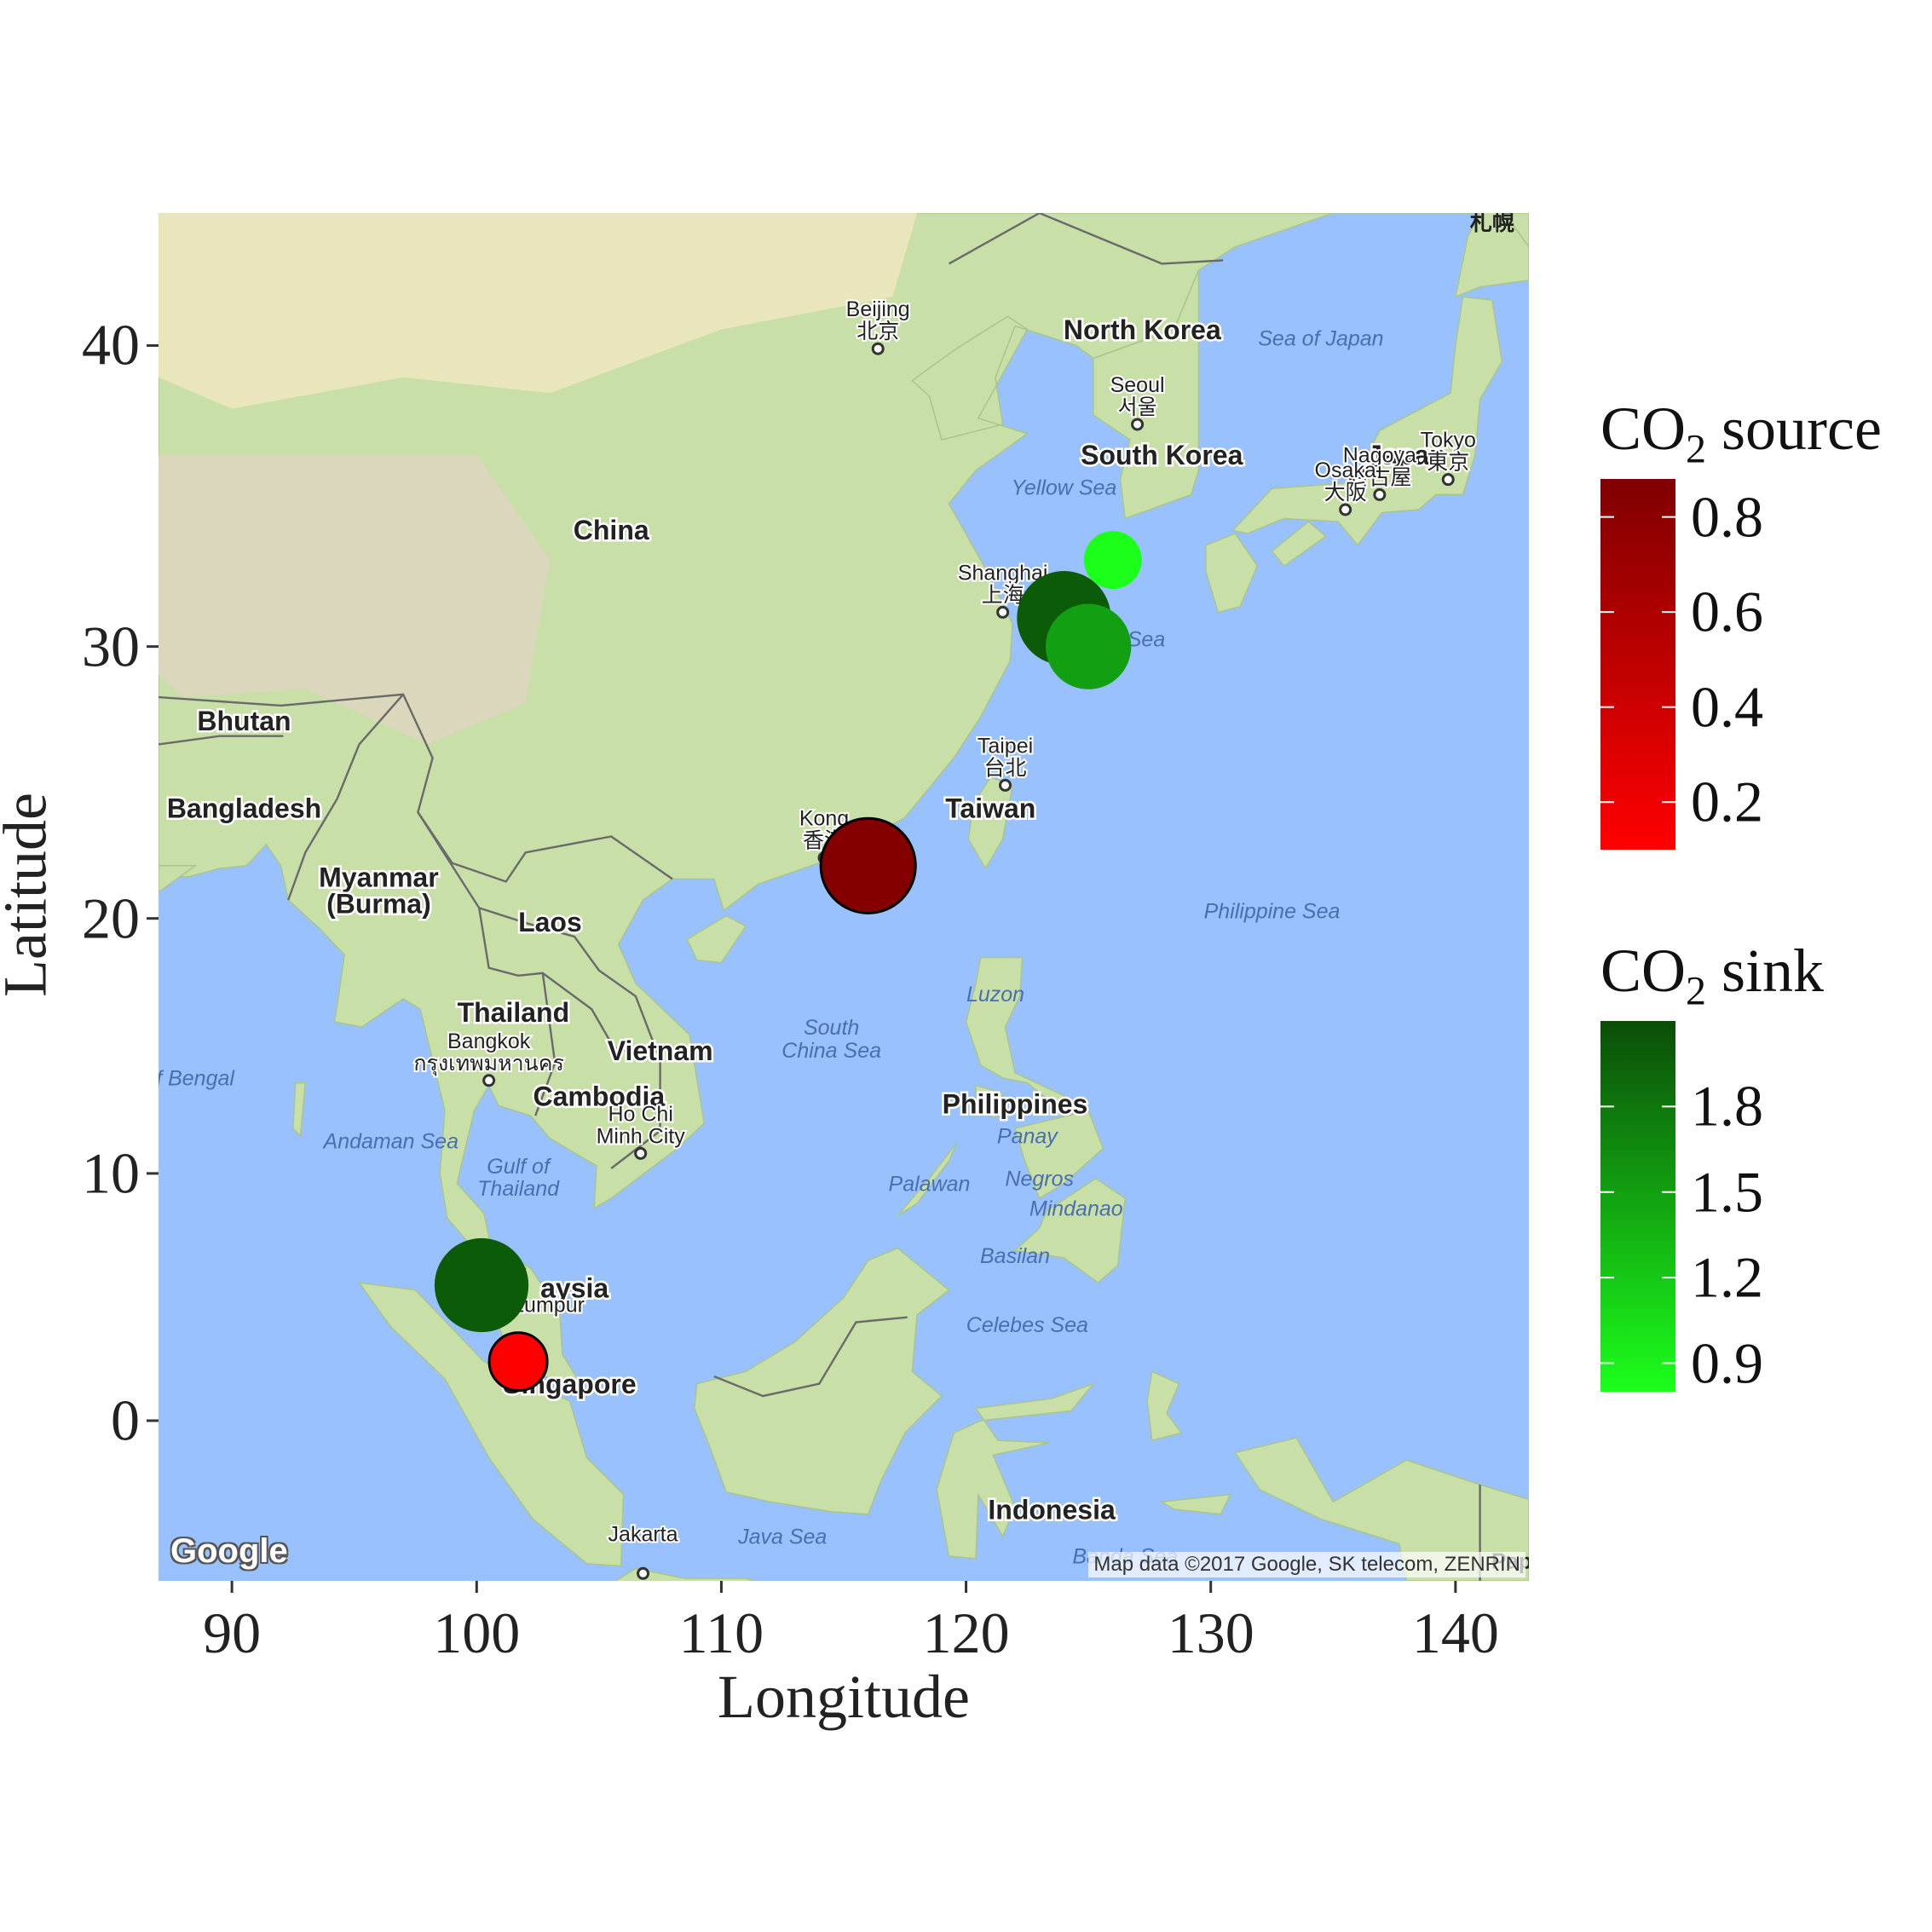 The height and width of the screenshot is (1932, 1932). I want to click on legend-source-title-rest: source, so click(1794, 429).